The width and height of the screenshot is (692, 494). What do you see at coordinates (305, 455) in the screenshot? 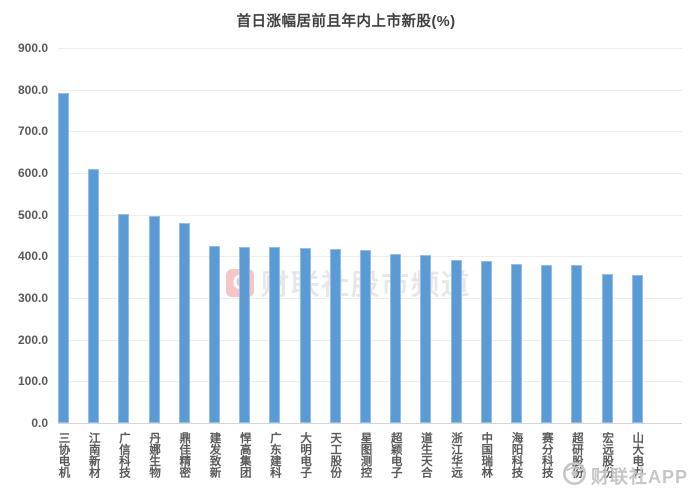
I see `x-tick-label: 大明电子` at bounding box center [305, 455].